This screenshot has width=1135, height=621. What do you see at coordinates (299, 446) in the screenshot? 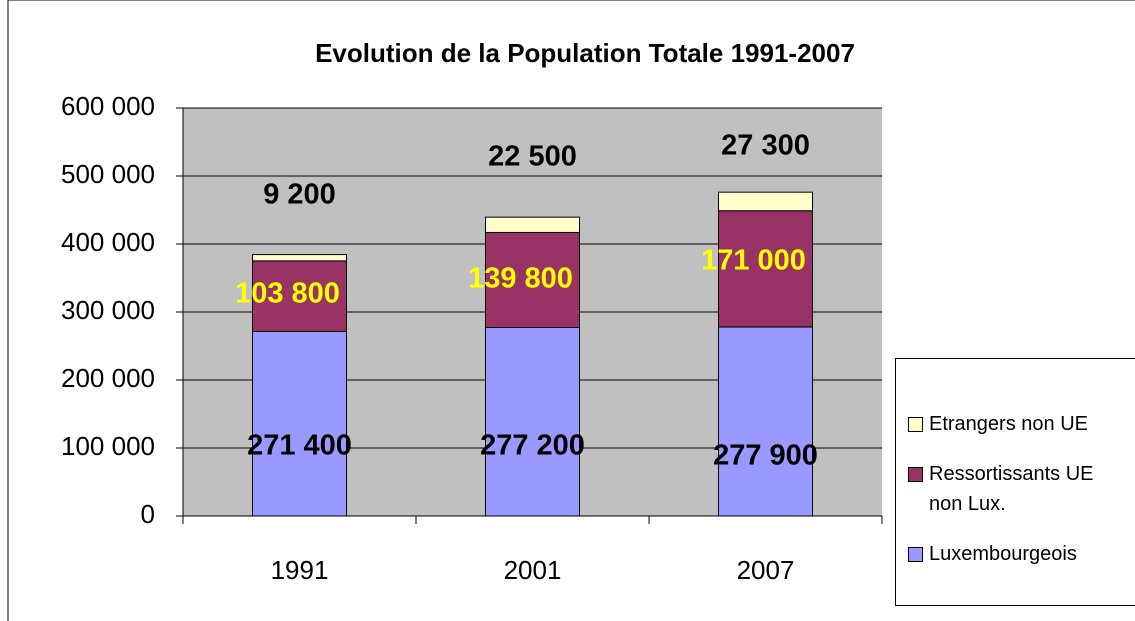
I see `data-label: 271 400` at bounding box center [299, 446].